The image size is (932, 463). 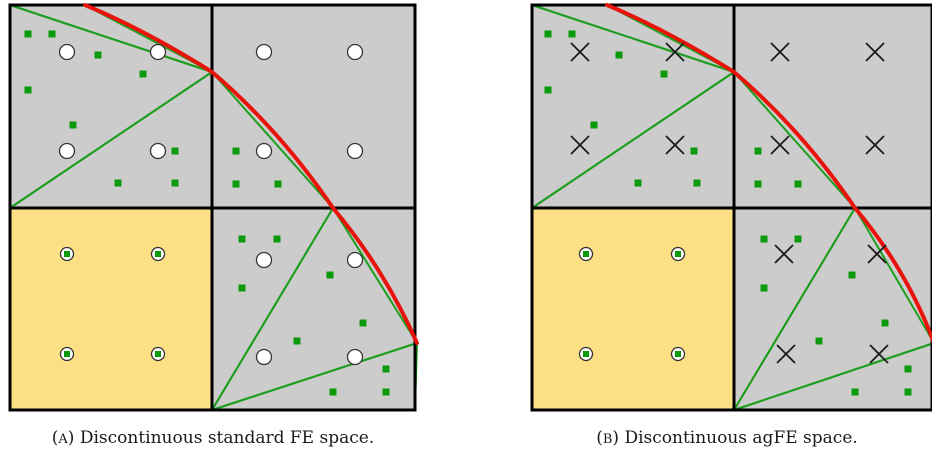 What do you see at coordinates (608, 438) in the screenshot?
I see `caption-label-b: (B)` at bounding box center [608, 438].